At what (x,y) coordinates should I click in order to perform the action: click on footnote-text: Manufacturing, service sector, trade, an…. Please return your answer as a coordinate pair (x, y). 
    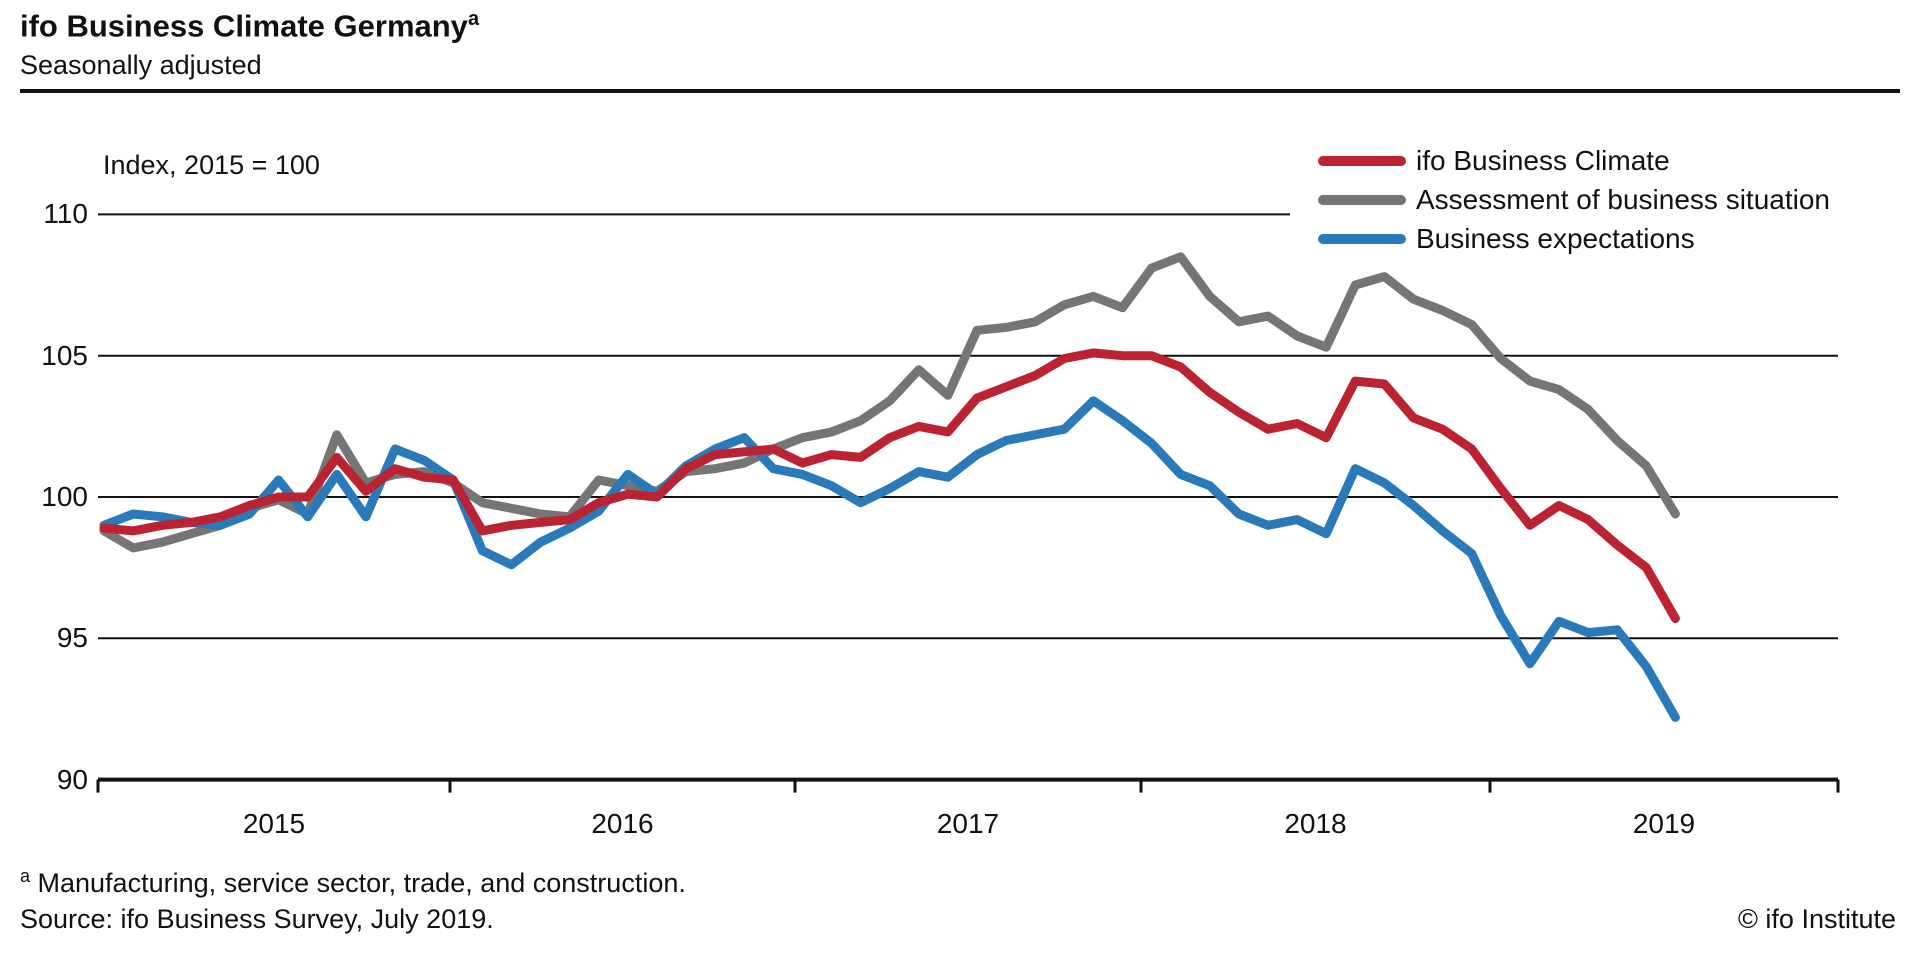
    Looking at the image, I should click on (358, 883).